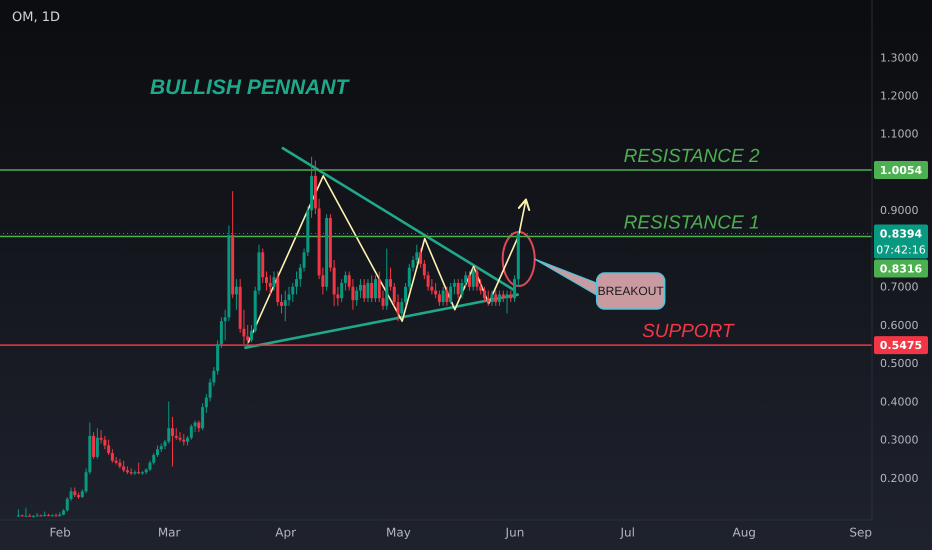 This screenshot has height=550, width=932. I want to click on y-tick-label: 0.5000, so click(899, 363).